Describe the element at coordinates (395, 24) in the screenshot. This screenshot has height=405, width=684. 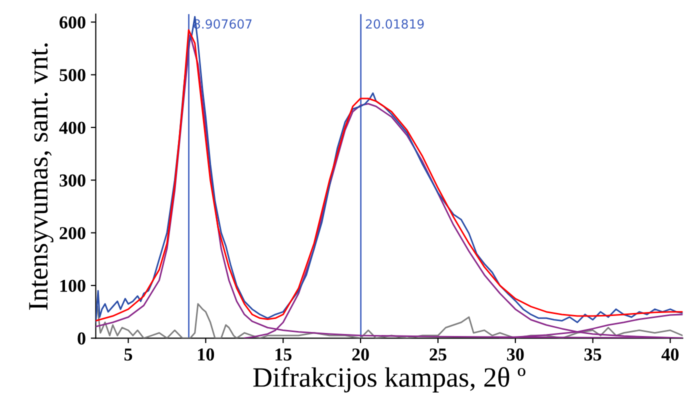
I see `ref-line-label: 20.01819` at that location.